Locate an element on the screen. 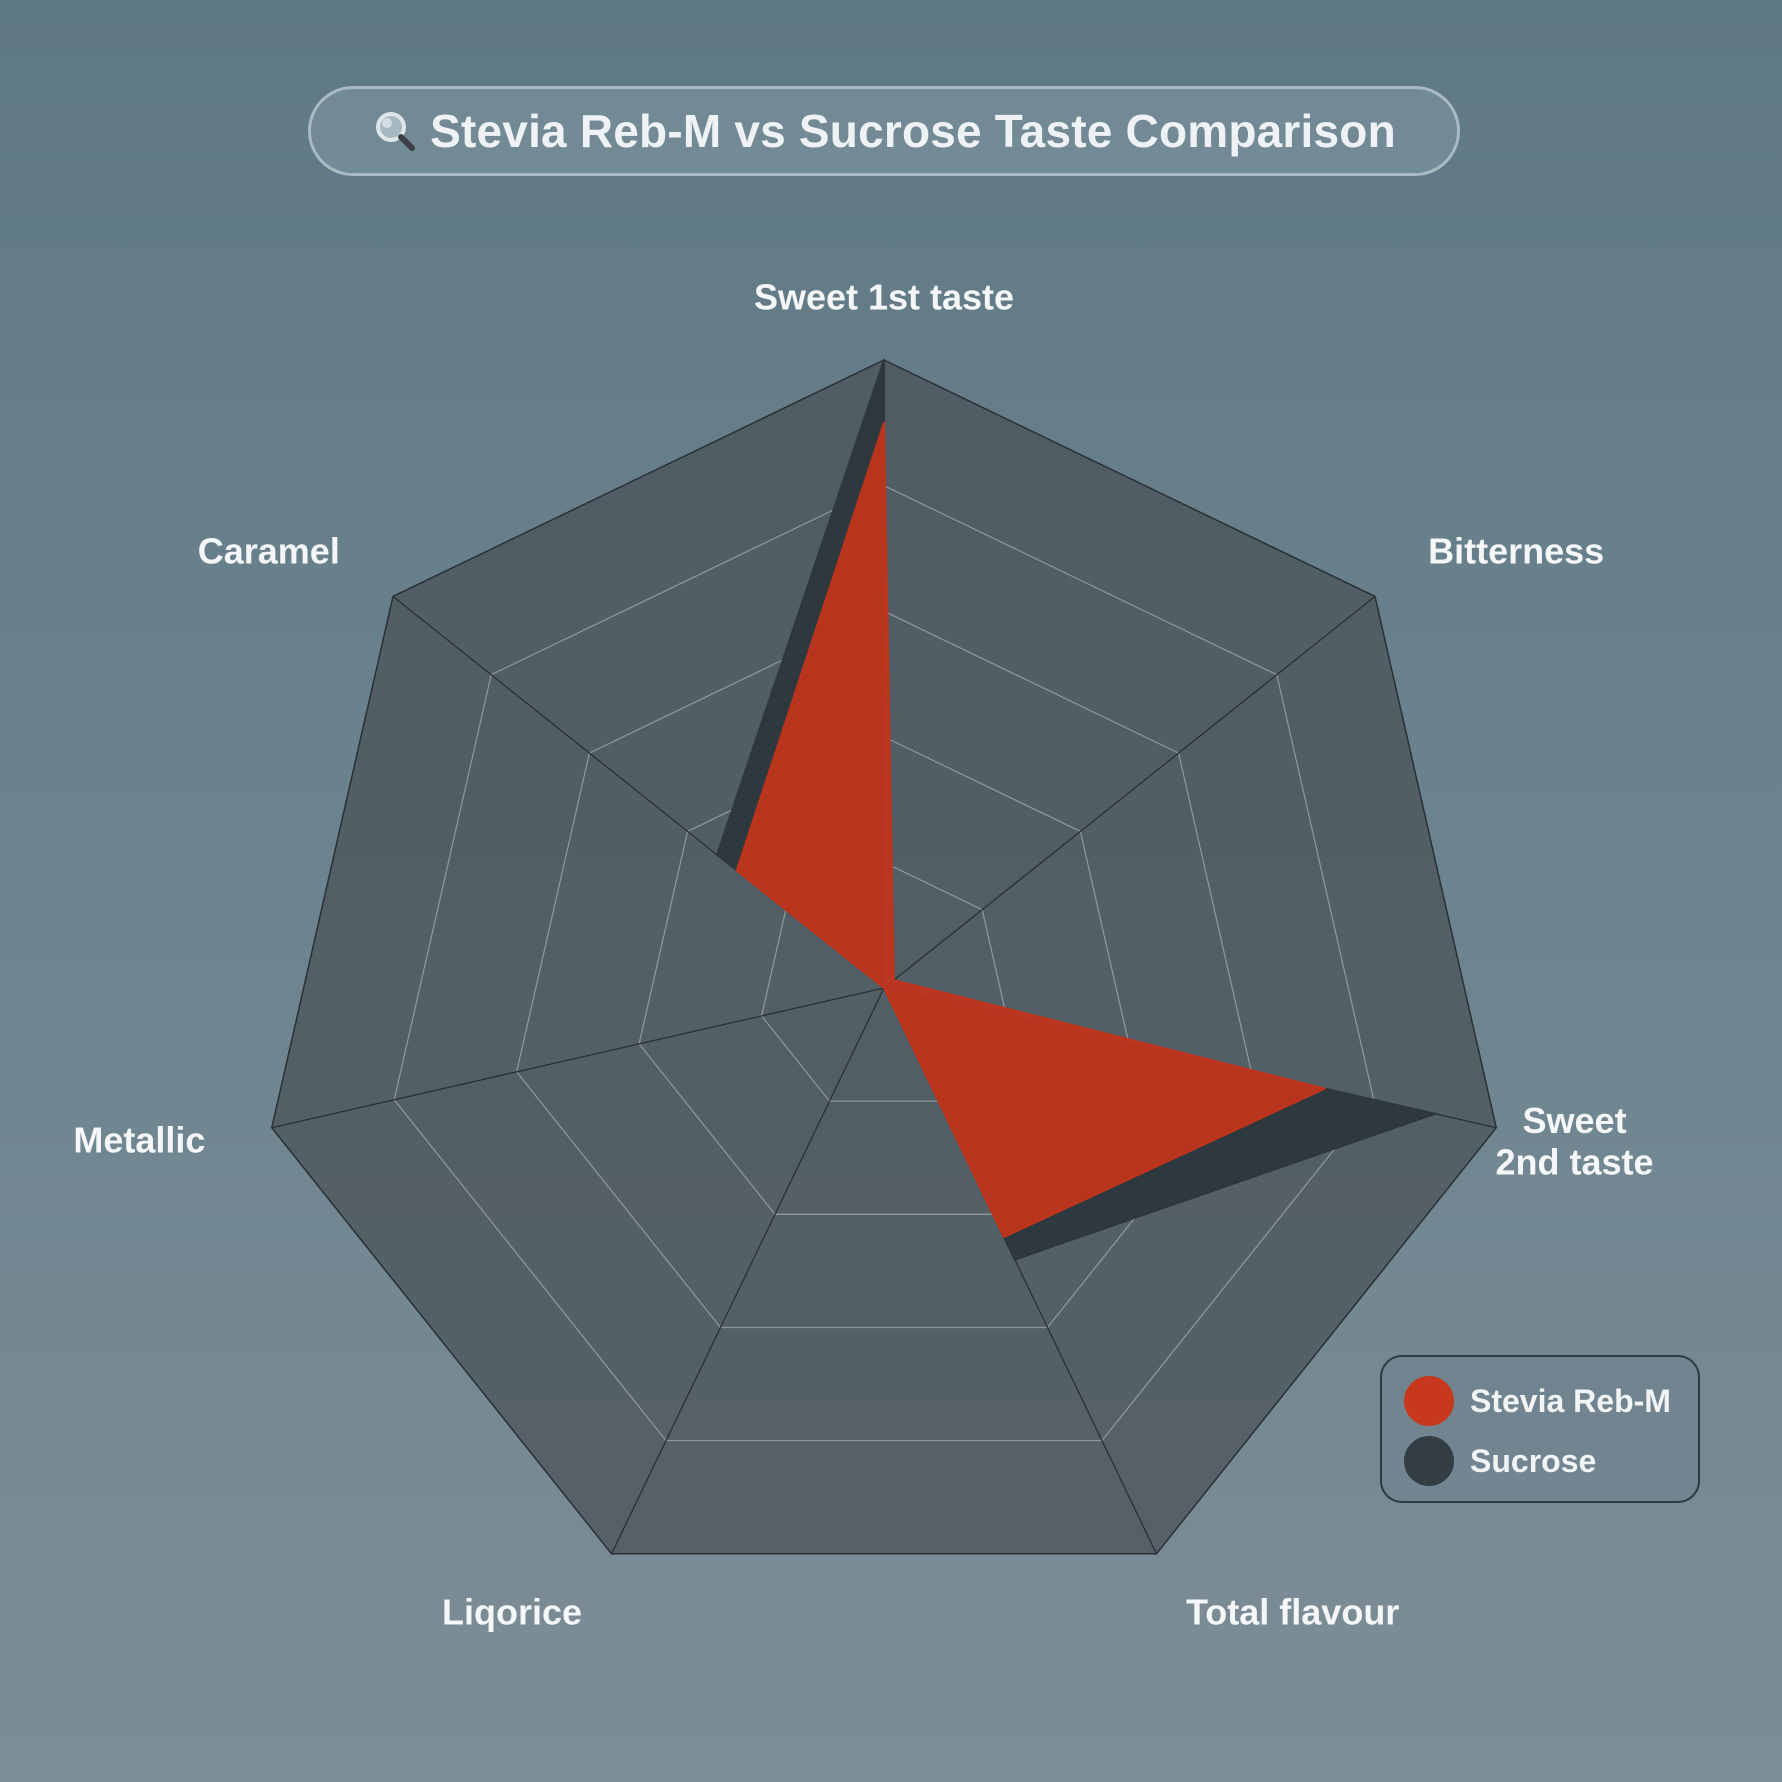 The height and width of the screenshot is (1782, 1782). chart-title-pill: Stevia Reb-M vs Sucrose Taste Comparison is located at coordinates (884, 131).